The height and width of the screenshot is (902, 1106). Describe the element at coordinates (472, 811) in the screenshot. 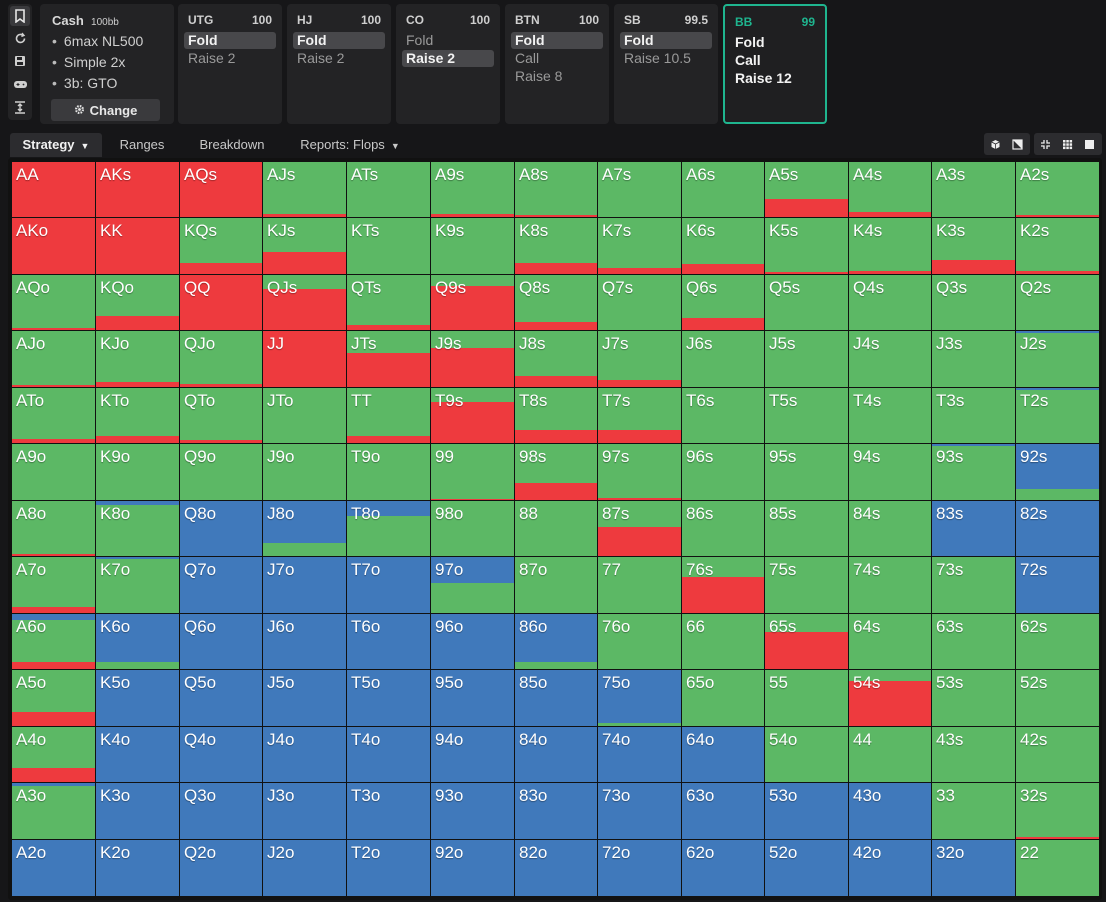

I see `hand-cell-93o: 93o` at that location.